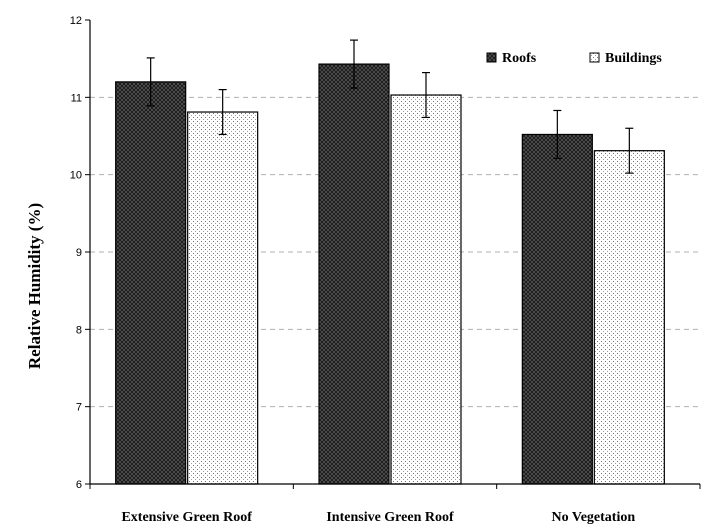 The height and width of the screenshot is (527, 707). What do you see at coordinates (519, 58) in the screenshot?
I see `legend-label-roofs: Roofs` at bounding box center [519, 58].